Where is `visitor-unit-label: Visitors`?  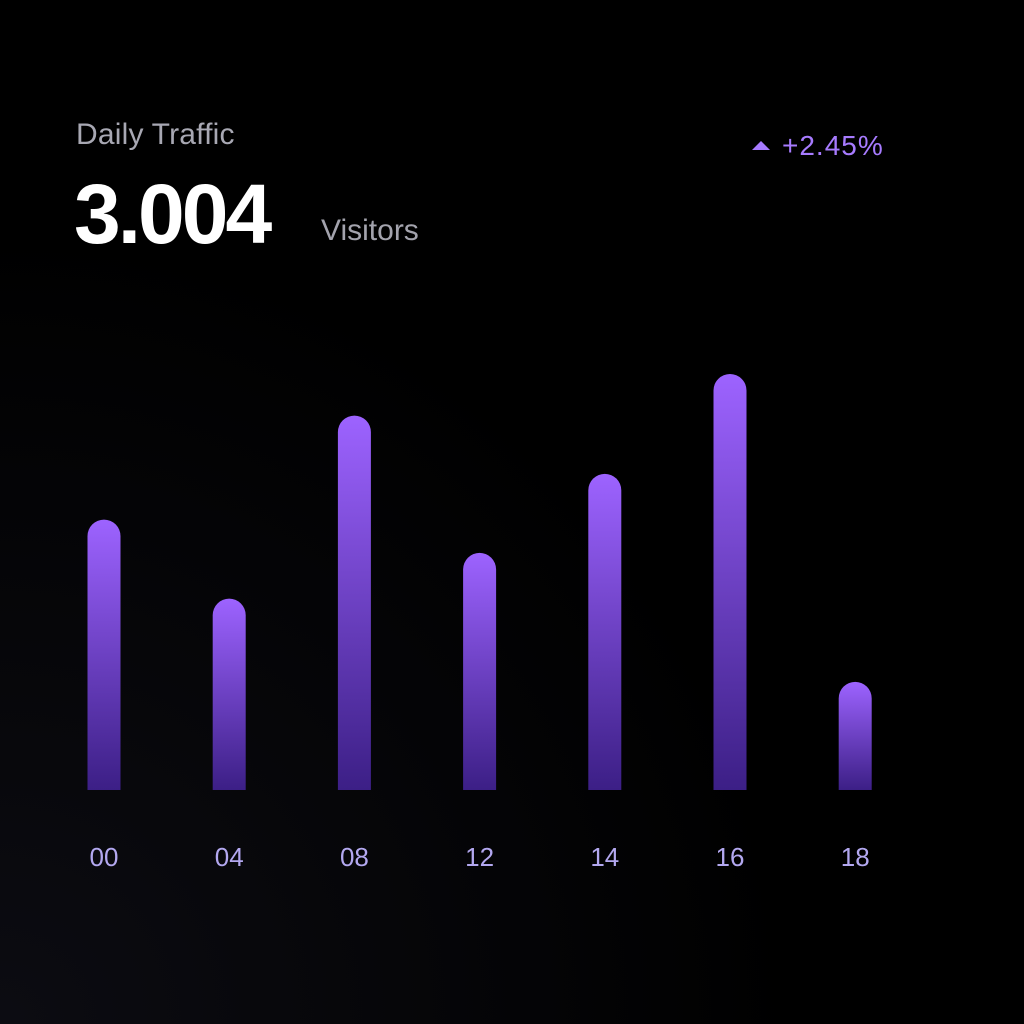
visitor-unit-label: Visitors is located at coordinates (370, 230).